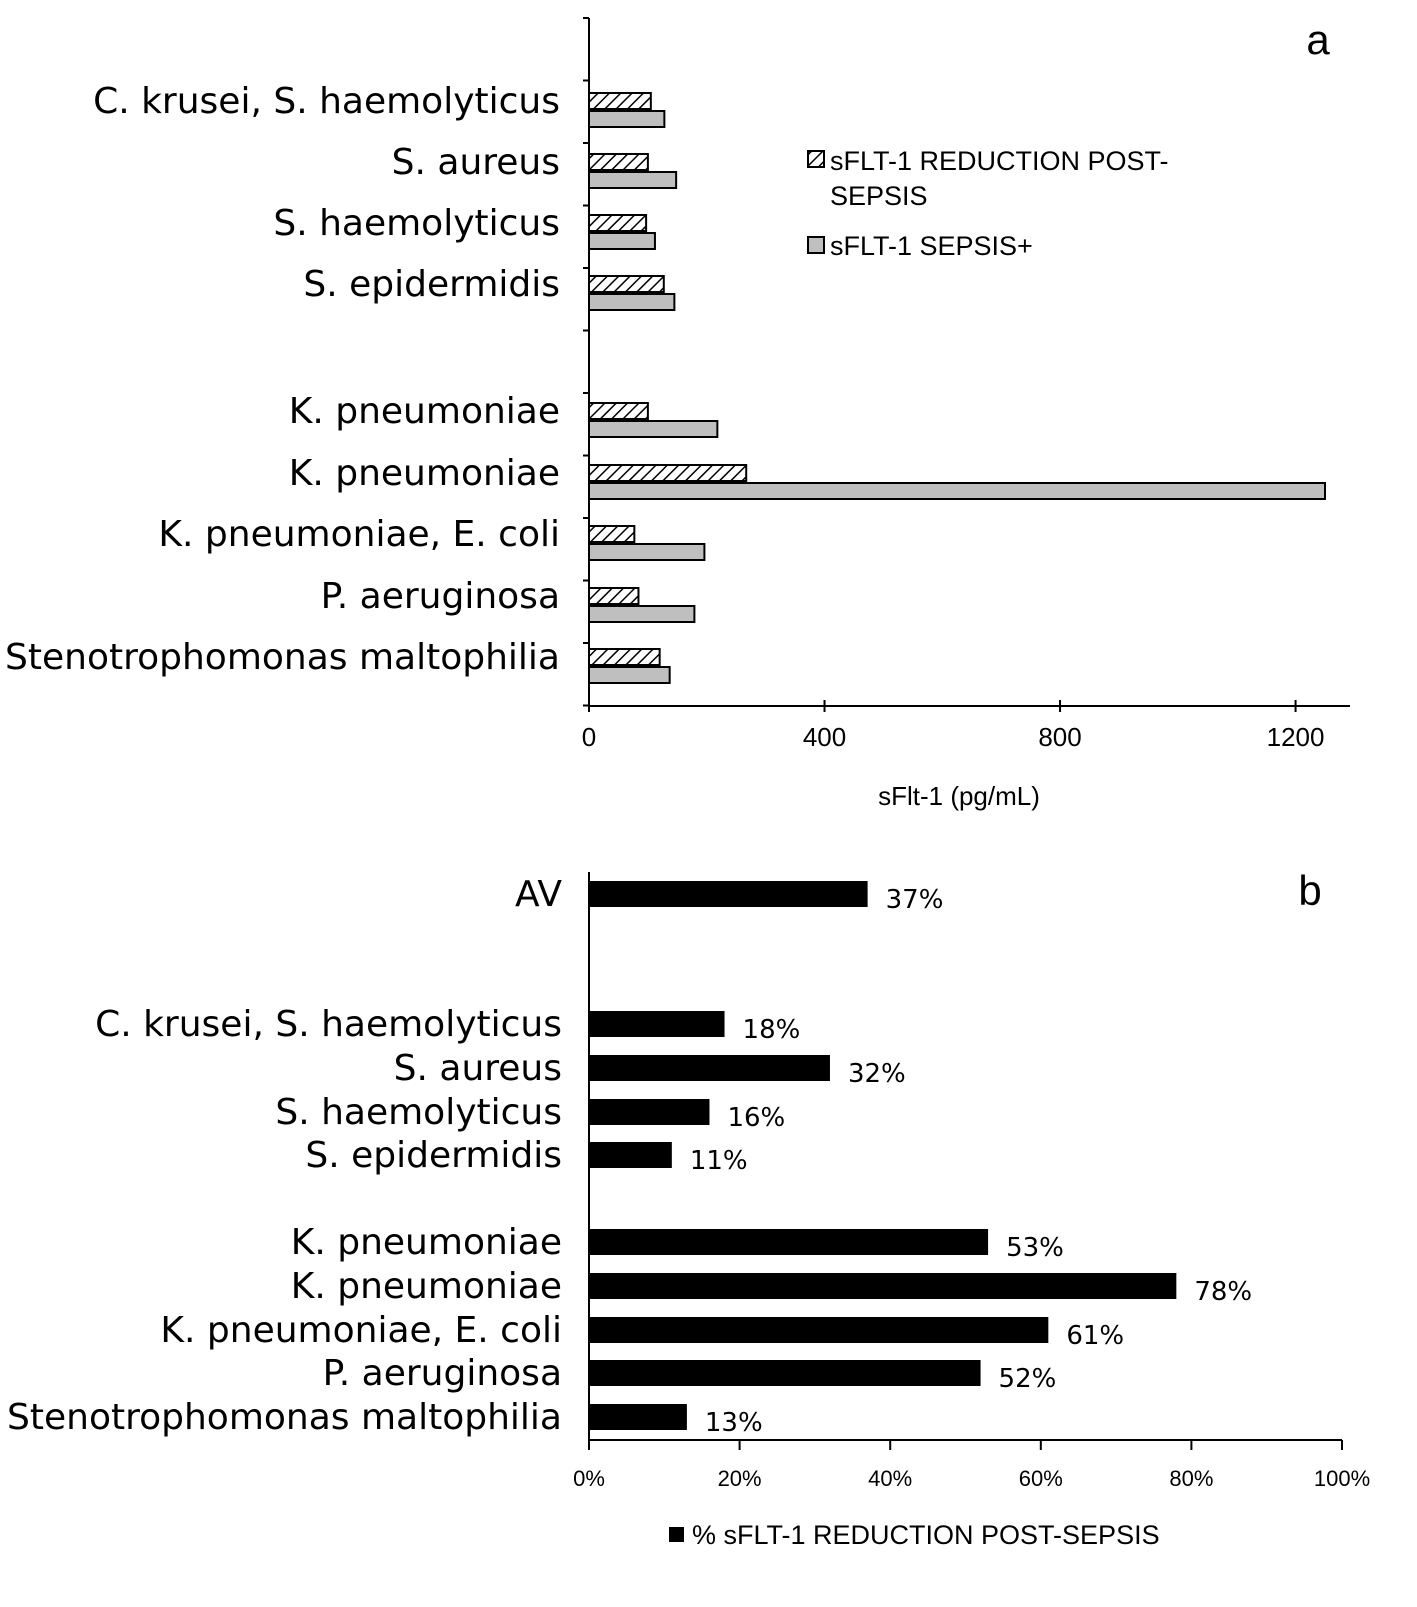 The image size is (1417, 1607). I want to click on panel-a-label: a, so click(1318, 39).